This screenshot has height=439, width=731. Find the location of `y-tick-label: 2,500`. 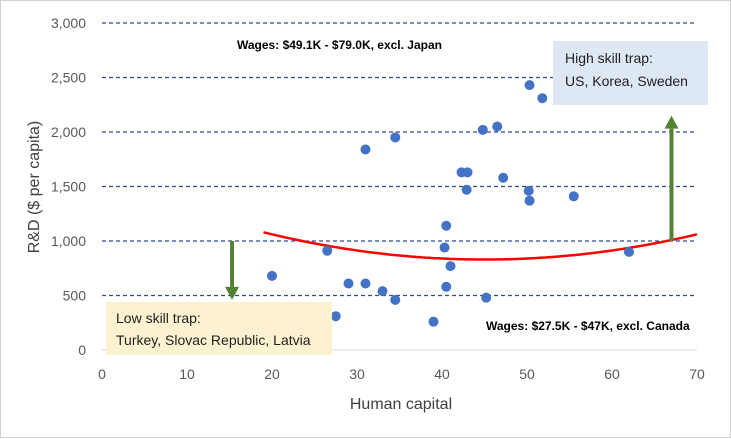

y-tick-label: 2,500 is located at coordinates (68, 78).